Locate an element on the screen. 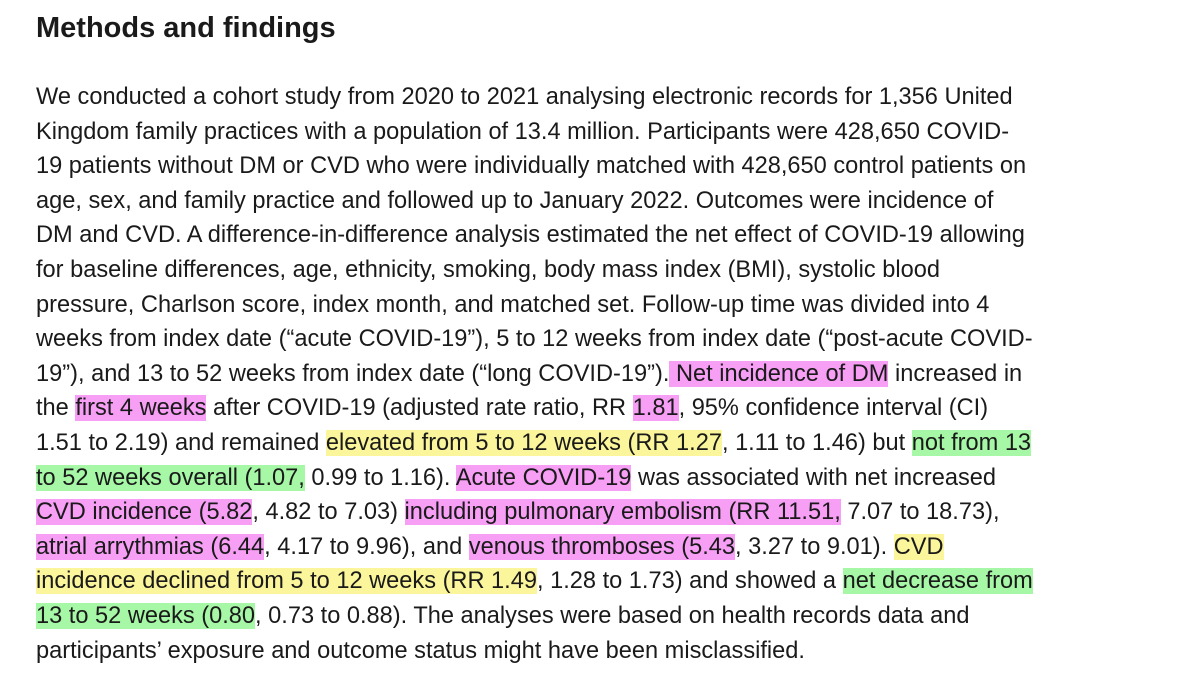 The height and width of the screenshot is (684, 1200). text-span: , 4.17 to 9.96), and is located at coordinates (366, 546).